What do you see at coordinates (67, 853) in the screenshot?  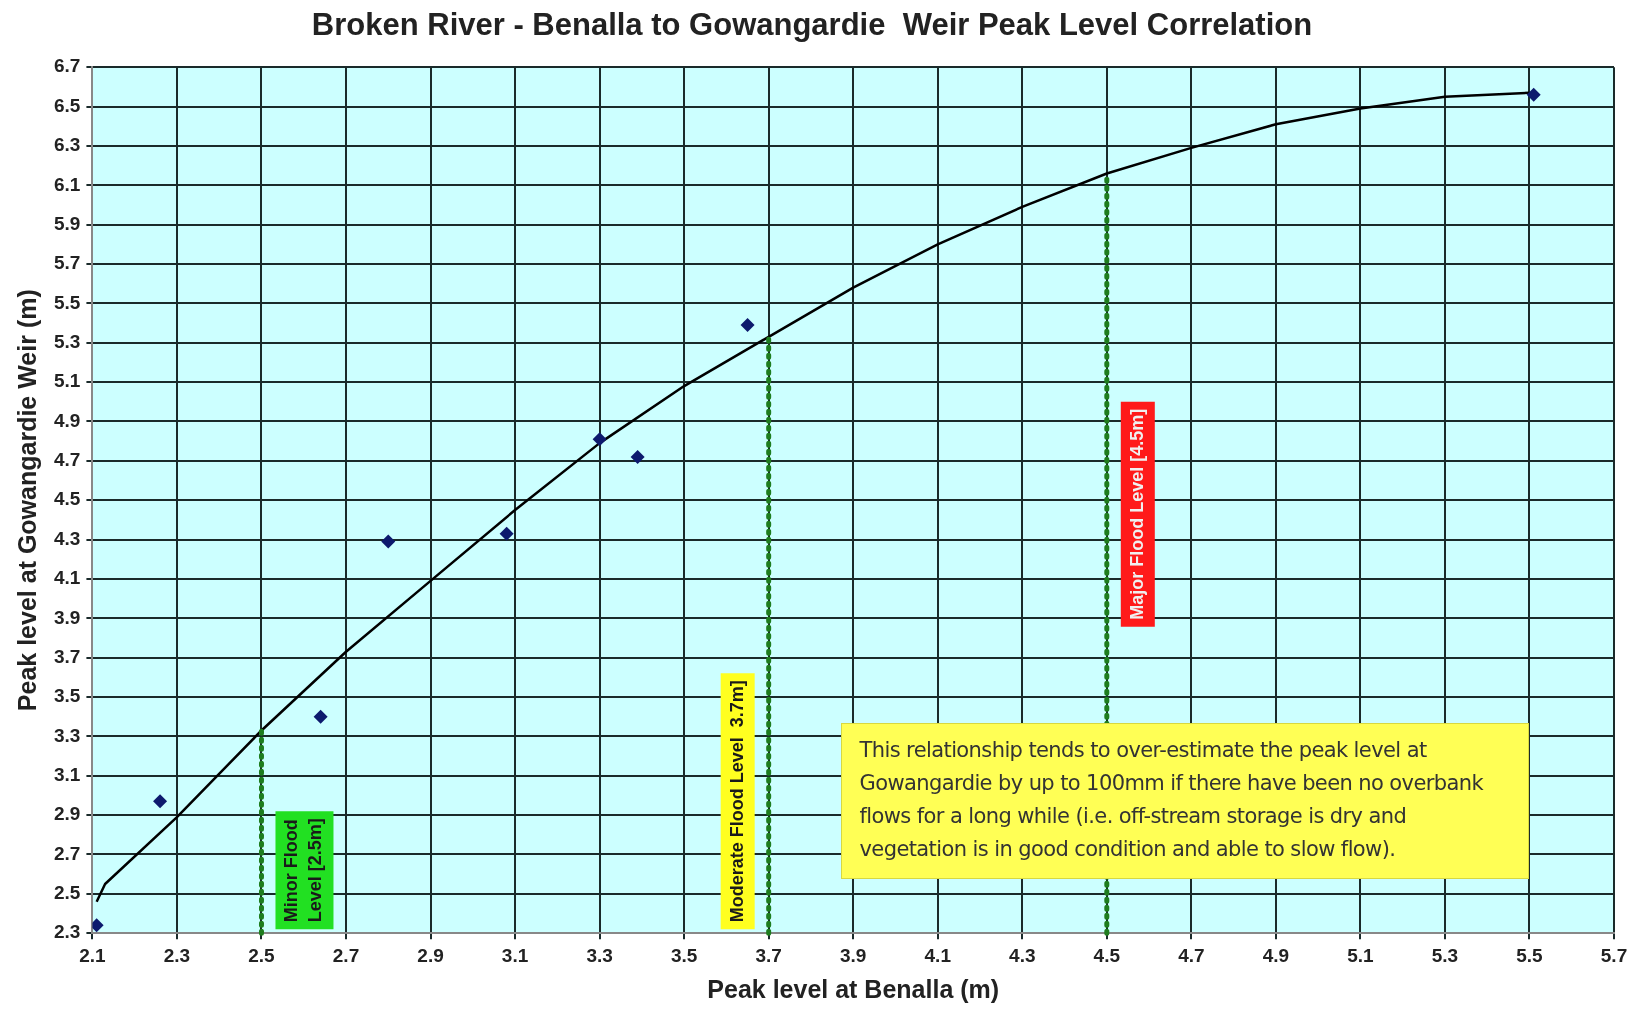 I see `y-tick-label: 2.7` at bounding box center [67, 853].